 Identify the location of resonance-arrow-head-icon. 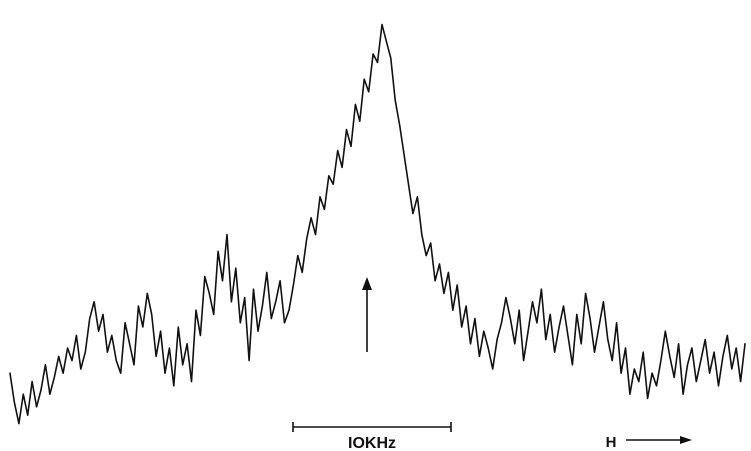
(367, 283).